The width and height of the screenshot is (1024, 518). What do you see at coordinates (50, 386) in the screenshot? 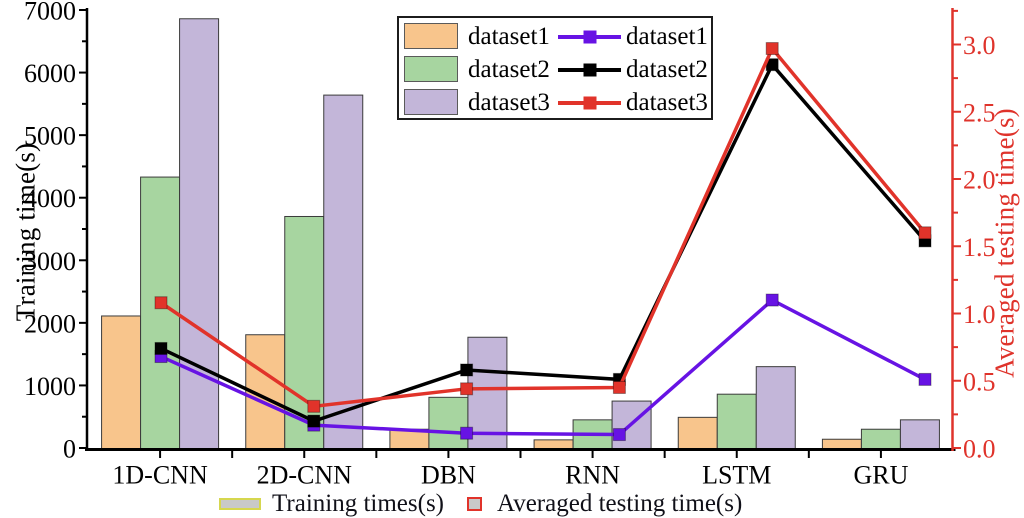
I see `left-axis-tick-label: 1000` at bounding box center [50, 386].